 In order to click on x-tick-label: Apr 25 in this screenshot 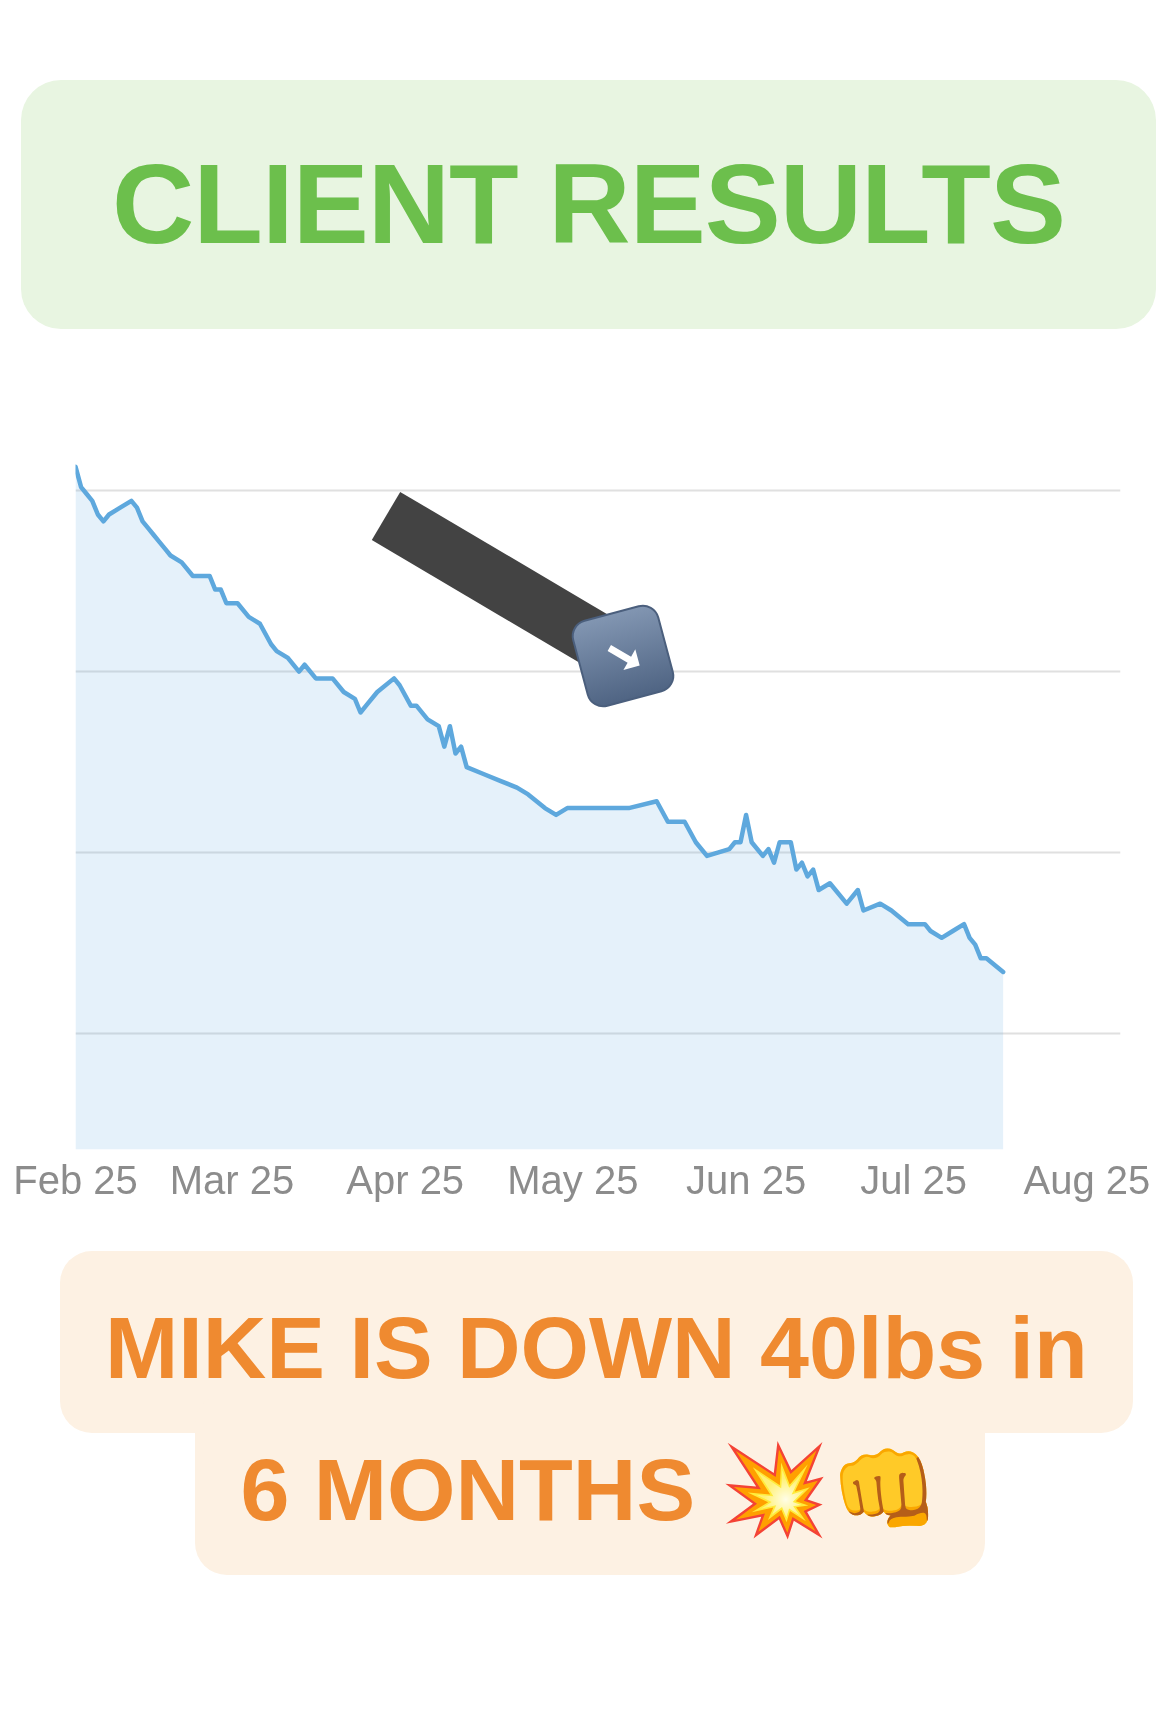, I will do `click(405, 1179)`.